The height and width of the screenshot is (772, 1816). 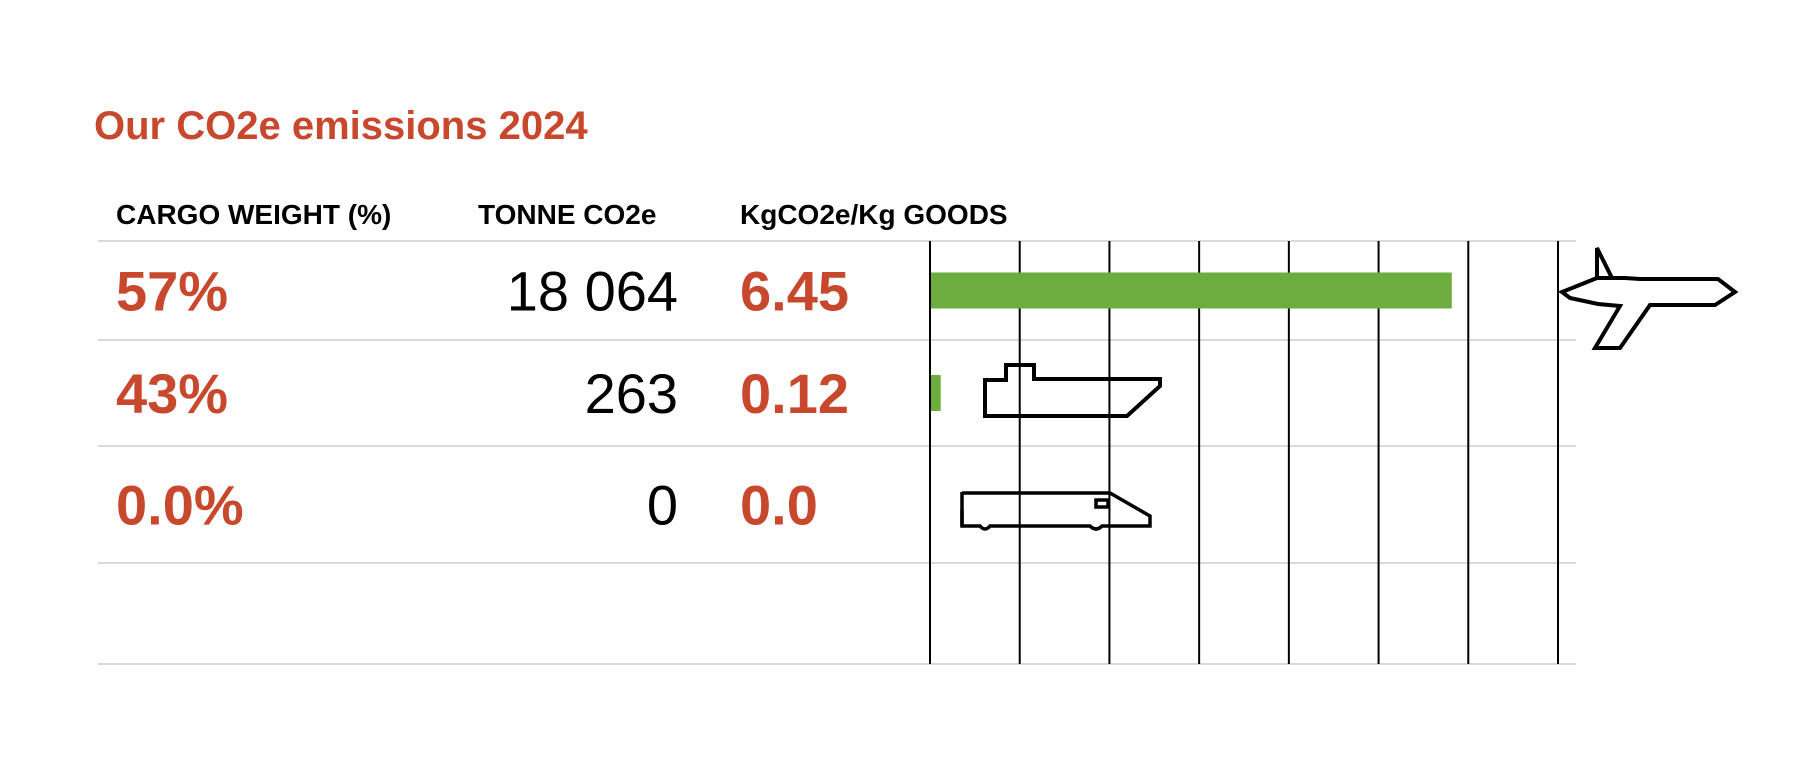 I want to click on bars, so click(x=1191, y=341).